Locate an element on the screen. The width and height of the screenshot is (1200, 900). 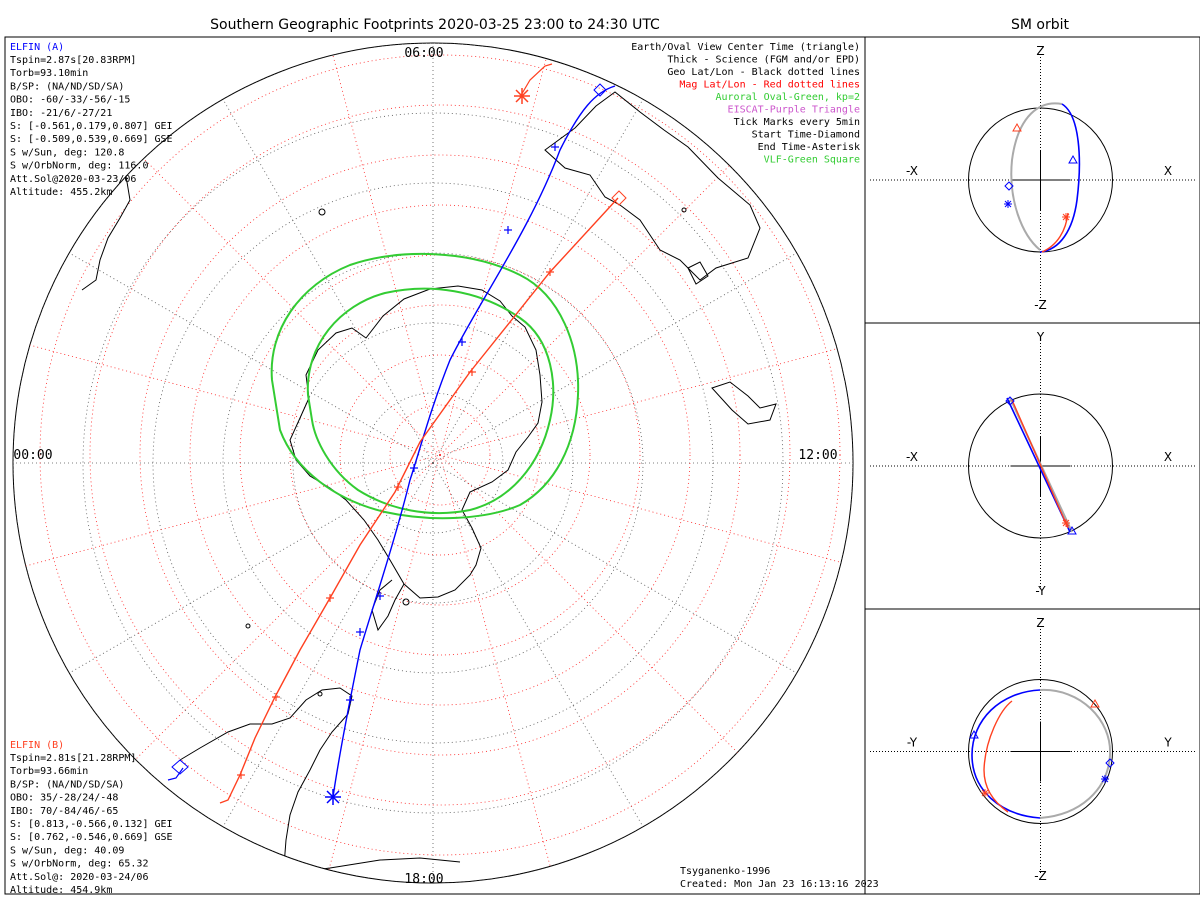
sm-orbit-title: SM orbit is located at coordinates (1040, 25).